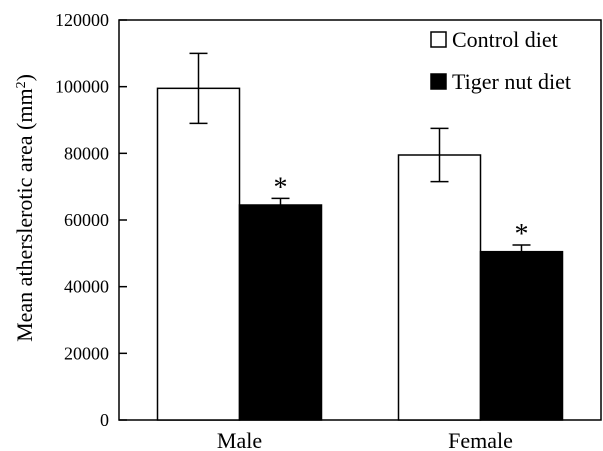 This screenshot has height=451, width=603. I want to click on y-axis-title: Mean atherslerotic area (mm2), so click(24, 208).